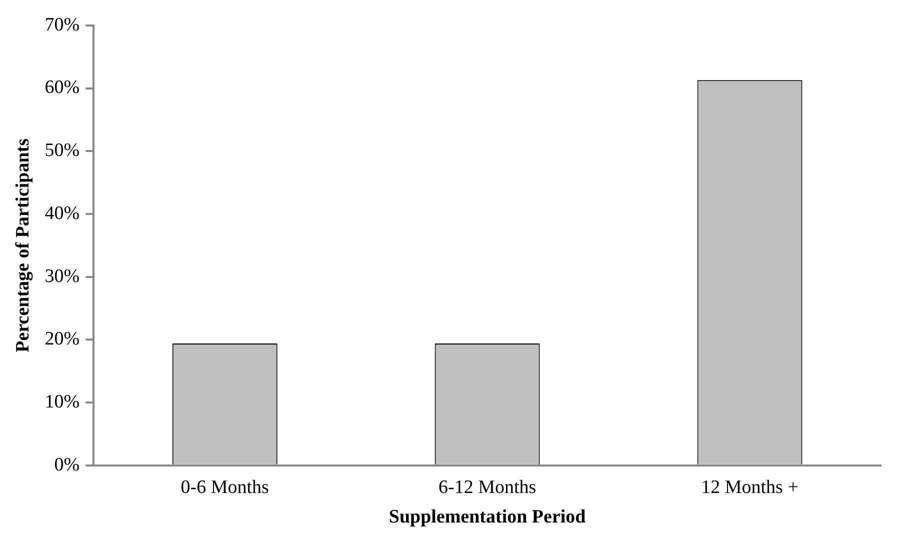 The width and height of the screenshot is (899, 541). I want to click on y-tick-label: 10%, so click(62, 402).